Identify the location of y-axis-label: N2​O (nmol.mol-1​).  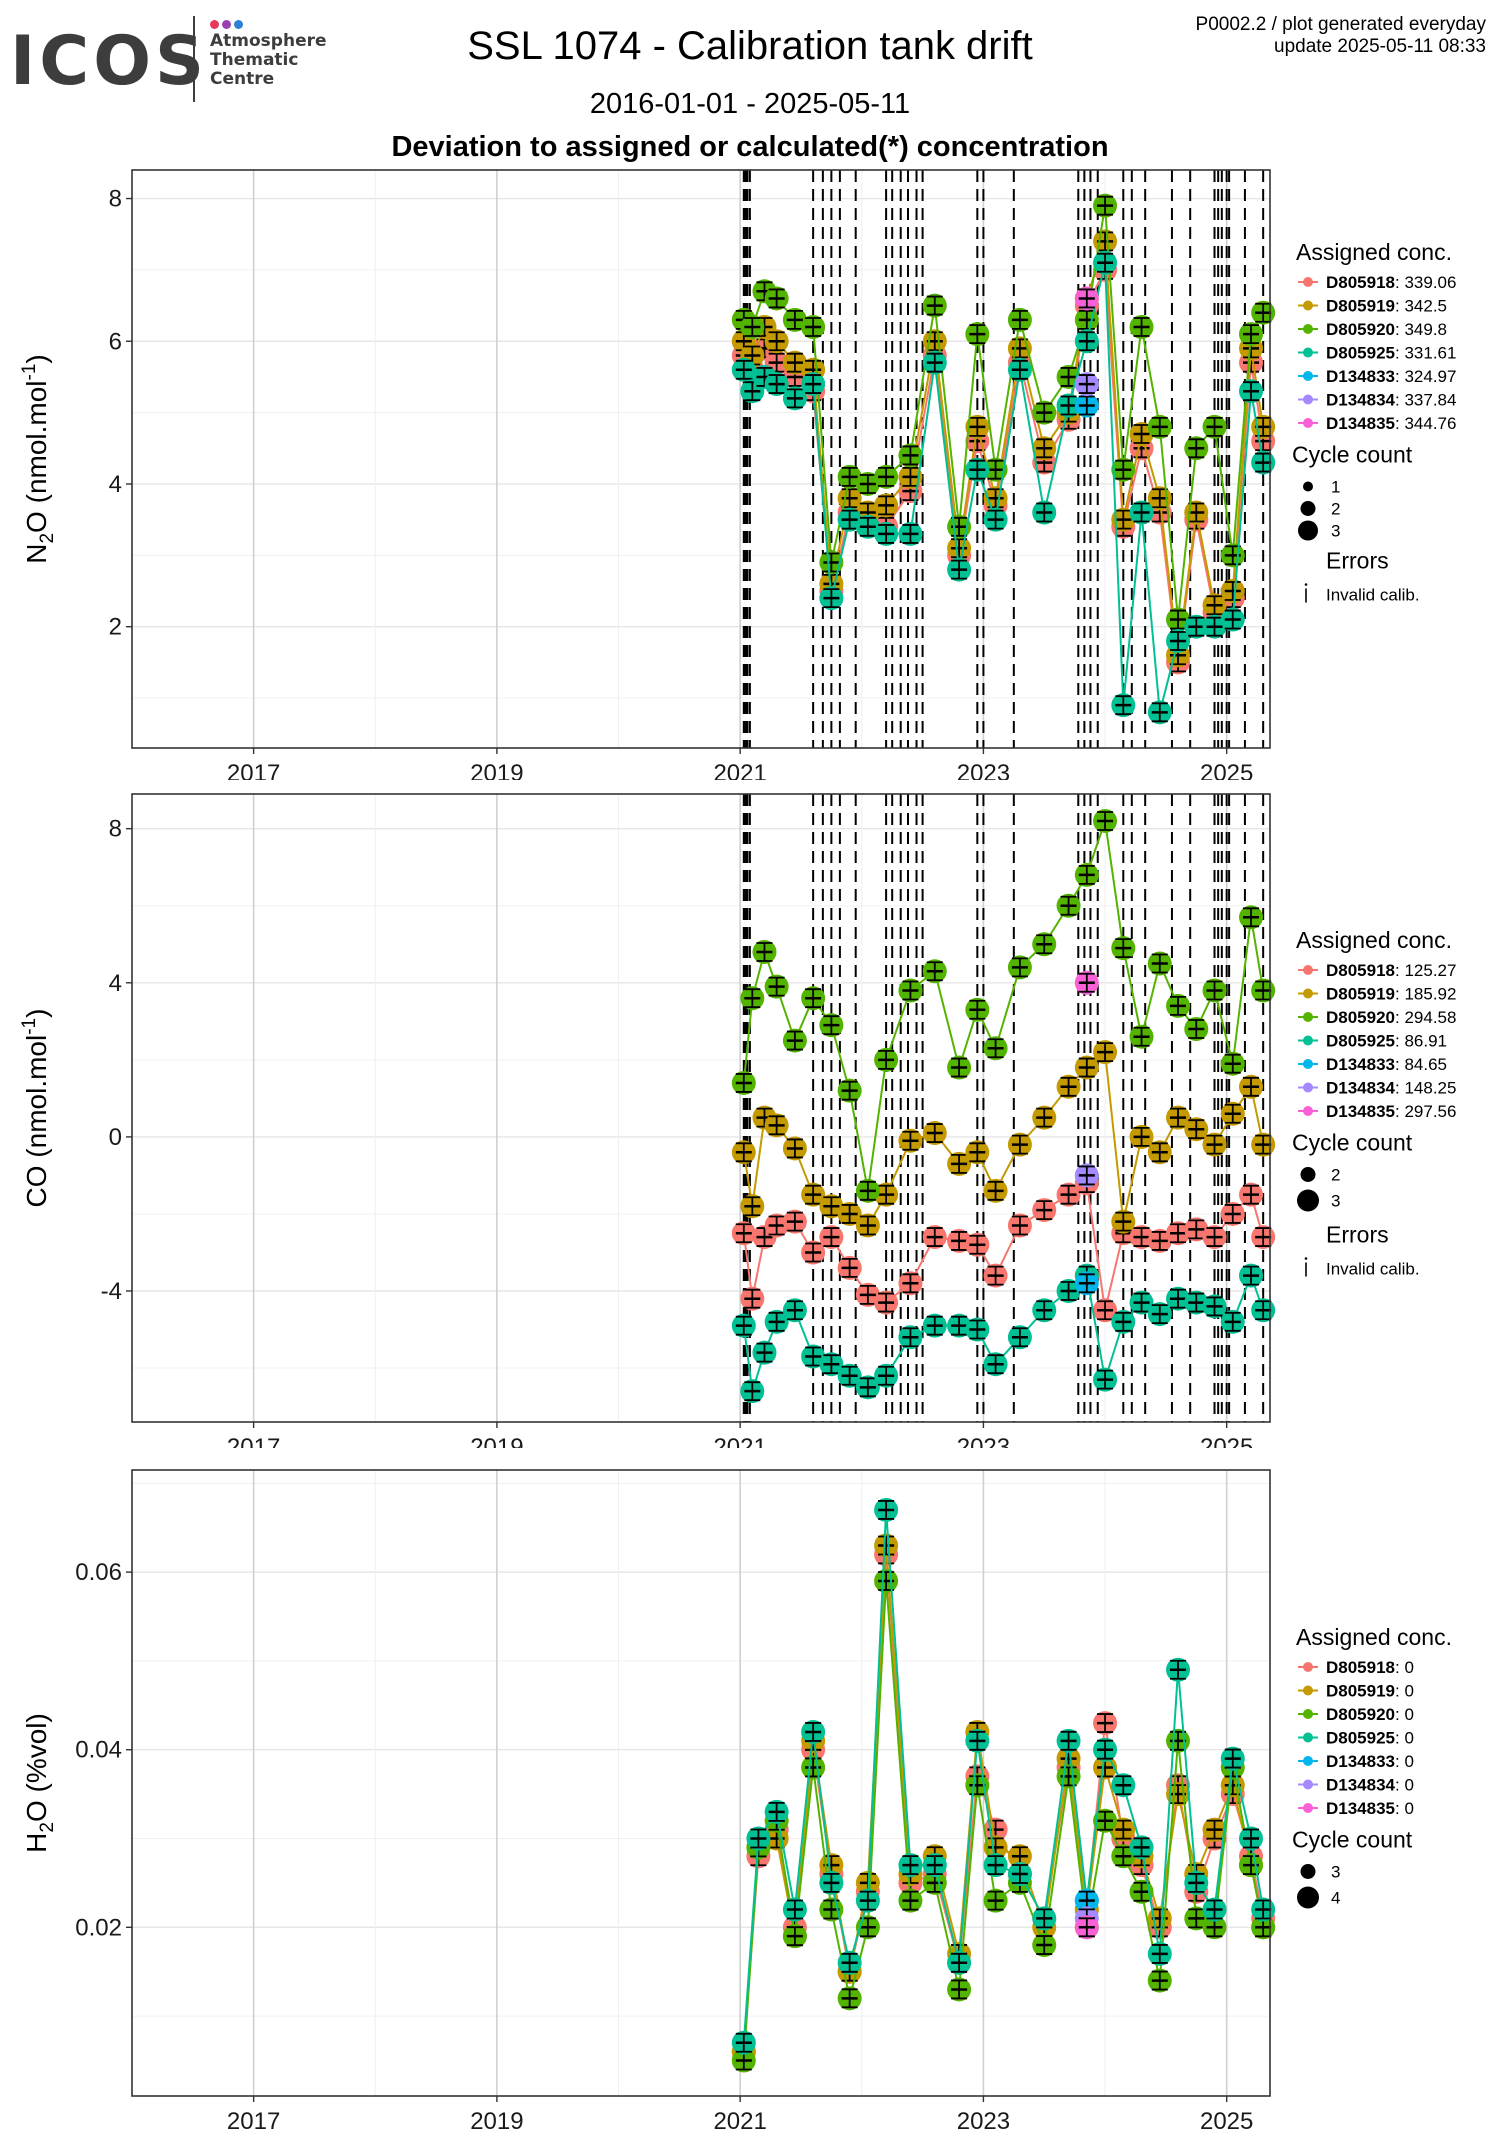
(38, 459).